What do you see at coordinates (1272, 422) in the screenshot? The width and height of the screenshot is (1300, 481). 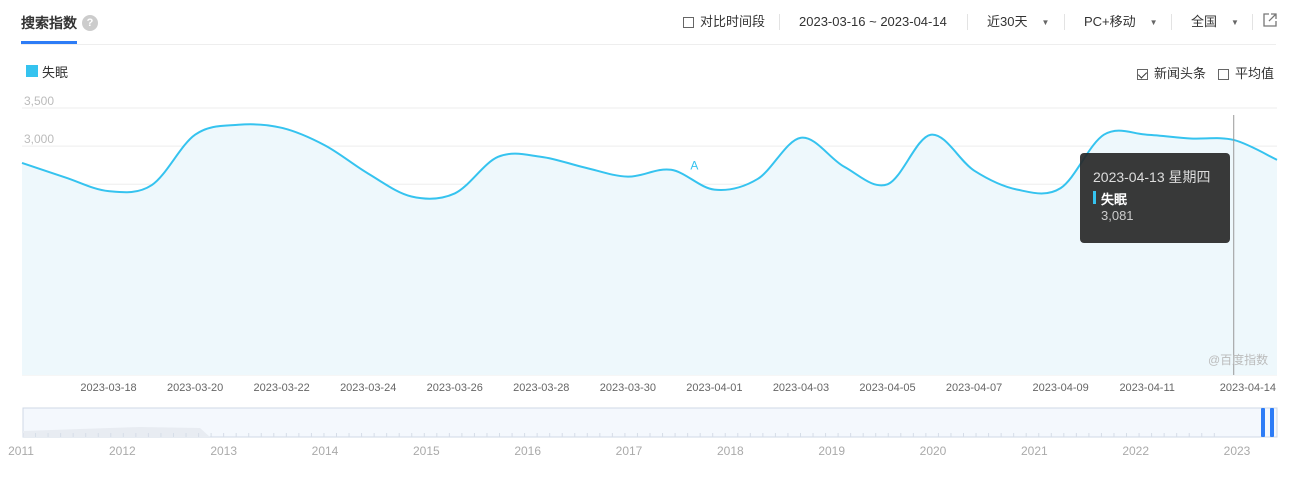 I see `range-handle-right` at bounding box center [1272, 422].